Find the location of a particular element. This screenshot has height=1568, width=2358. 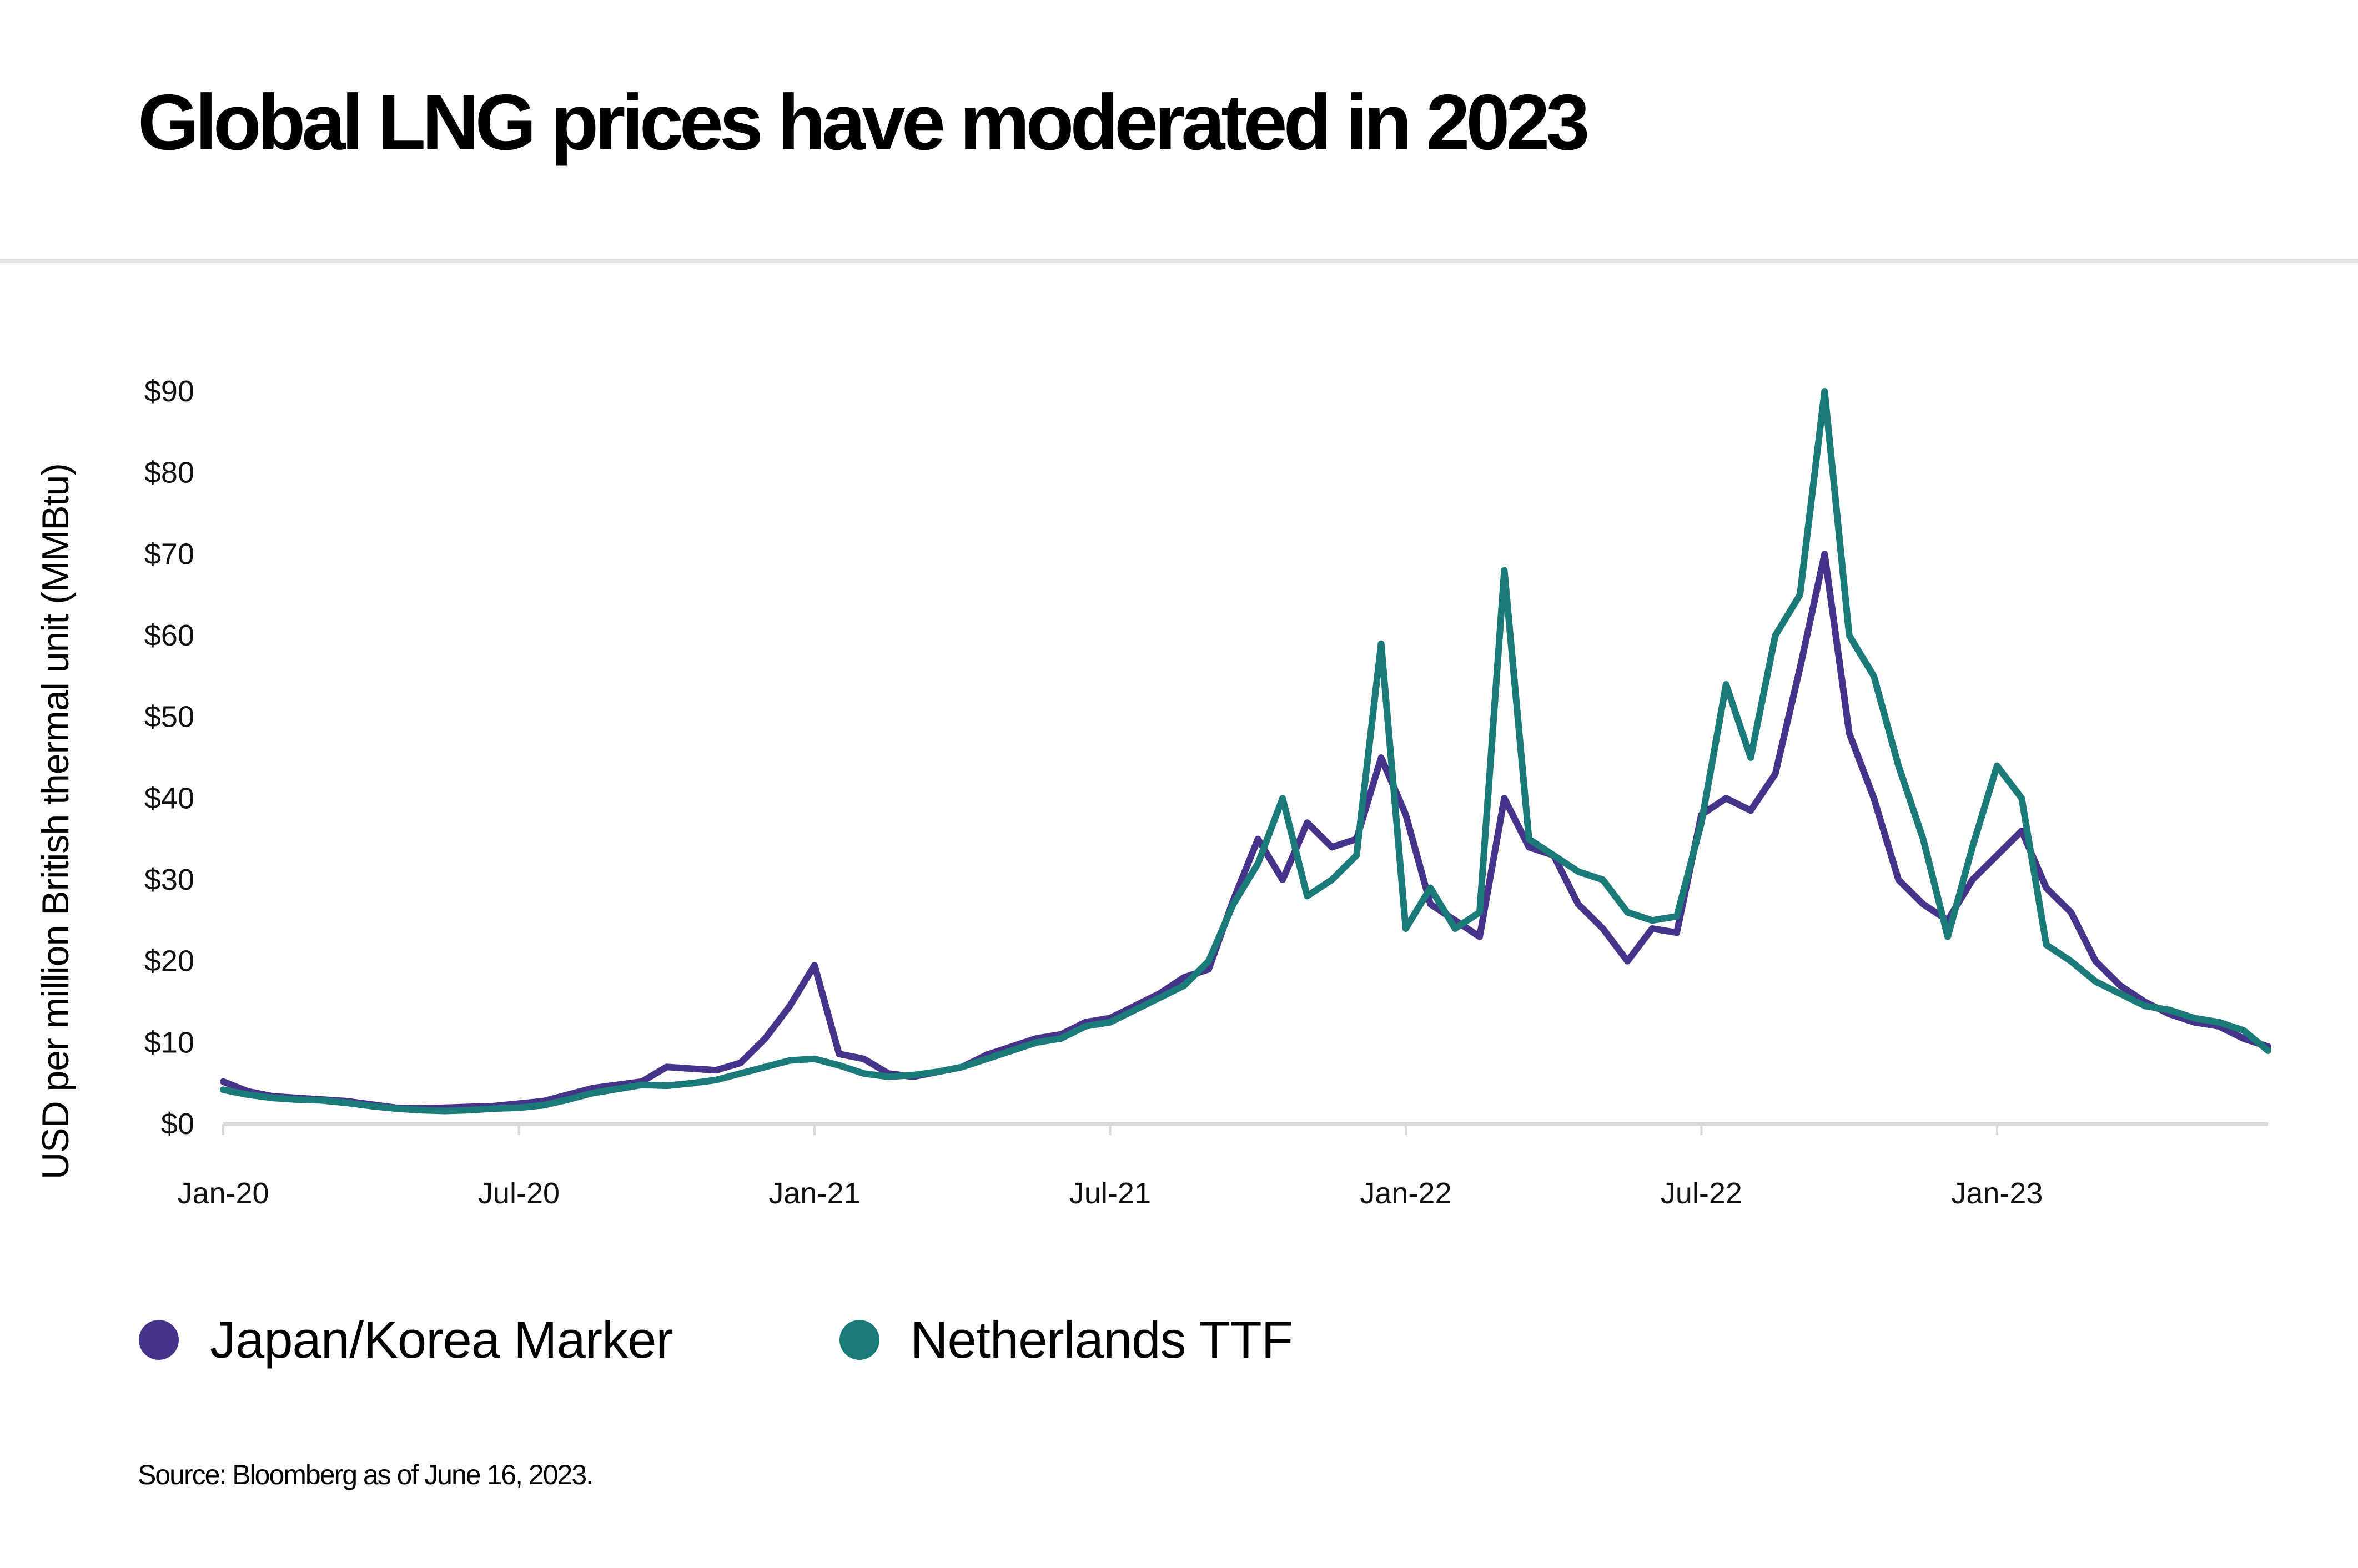

legend-item-jkm: Japan/Korea Marker is located at coordinates (406, 1340).